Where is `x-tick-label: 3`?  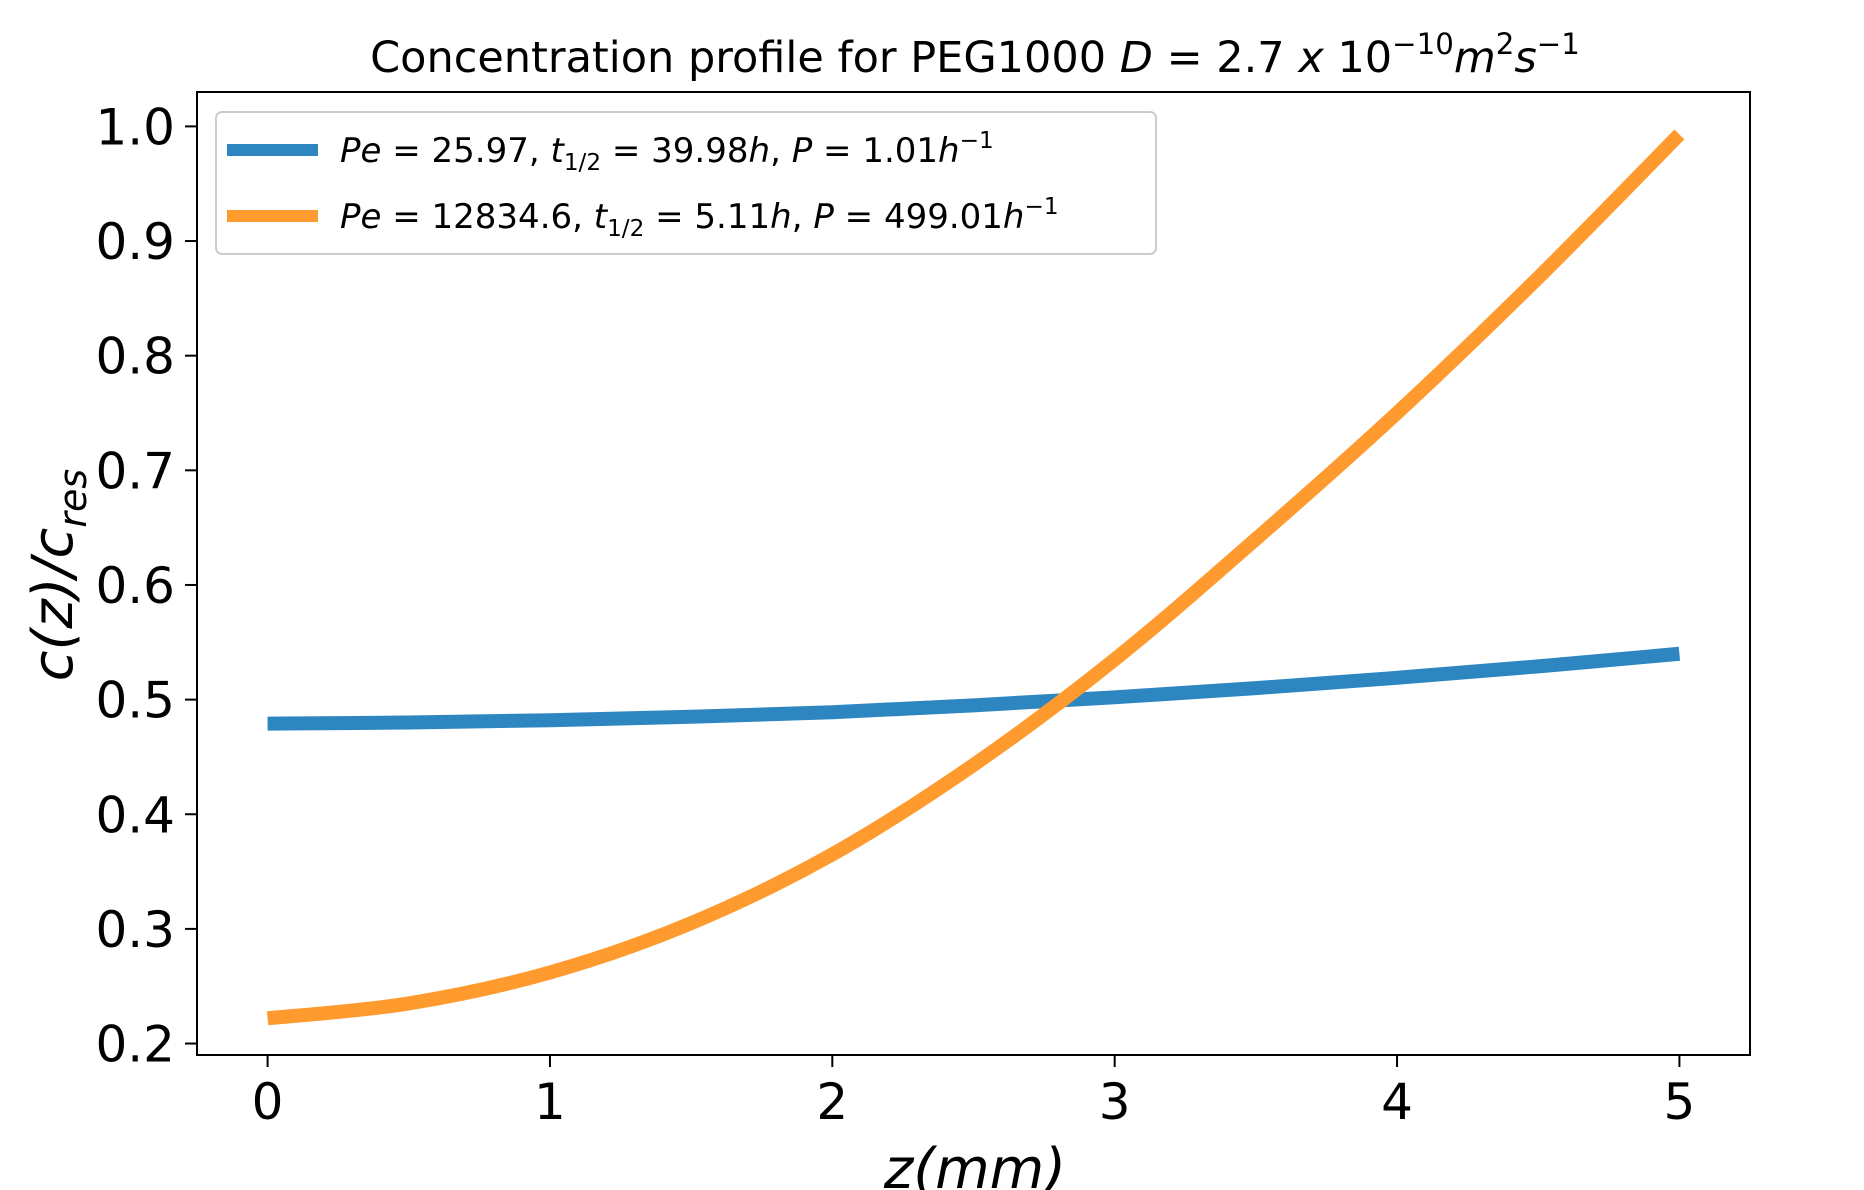
x-tick-label: 3 is located at coordinates (1115, 1102).